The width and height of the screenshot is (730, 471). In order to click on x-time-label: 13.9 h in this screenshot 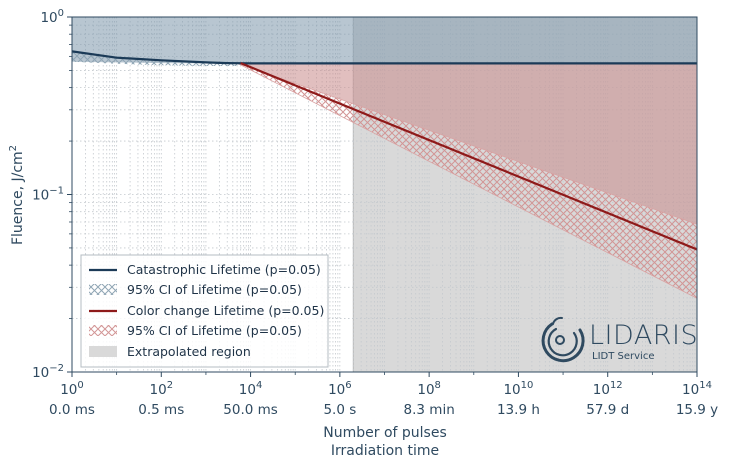, I will do `click(518, 410)`.